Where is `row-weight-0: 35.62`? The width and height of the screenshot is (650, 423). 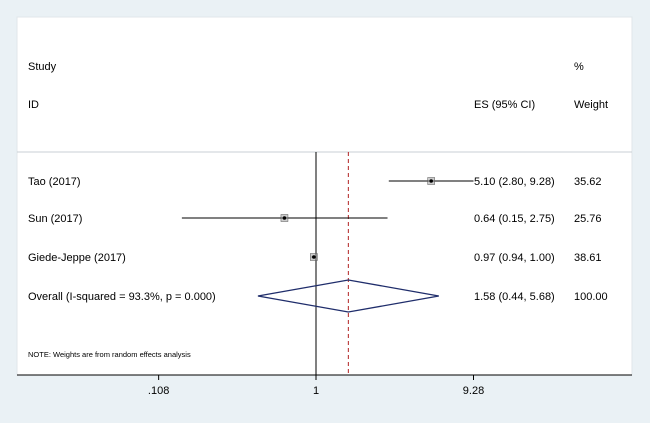 row-weight-0: 35.62 is located at coordinates (588, 182).